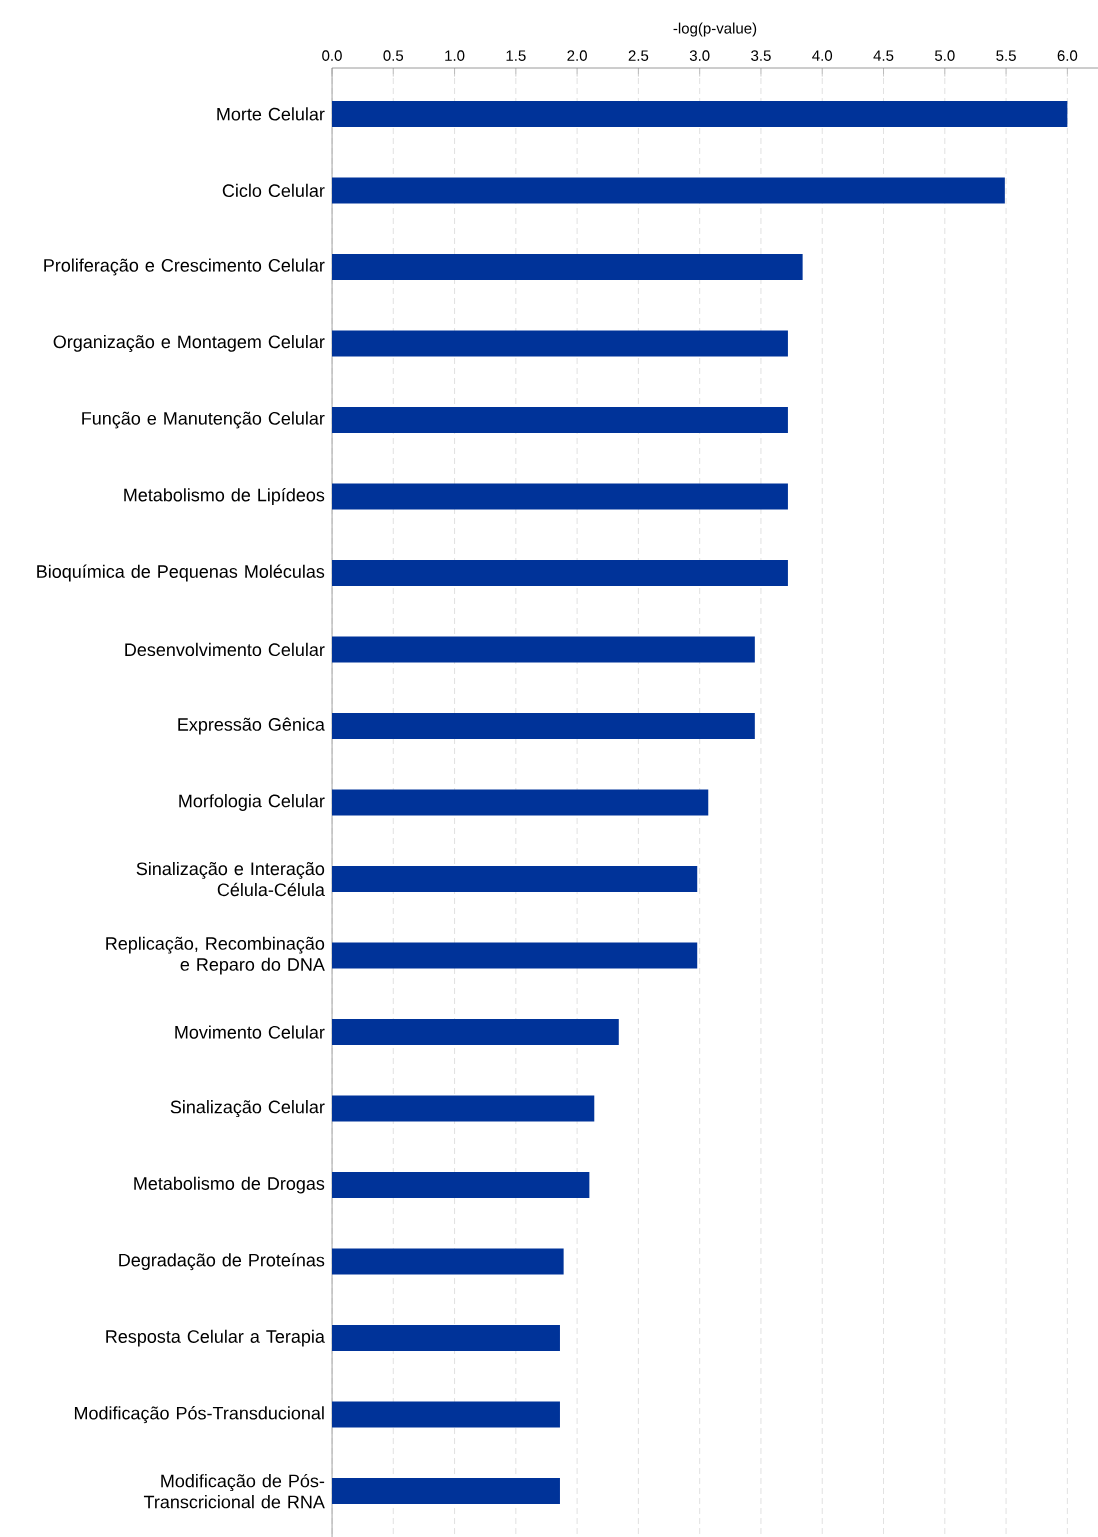  Describe the element at coordinates (1006, 55) in the screenshot. I see `x-tick-label: 5.5` at that location.